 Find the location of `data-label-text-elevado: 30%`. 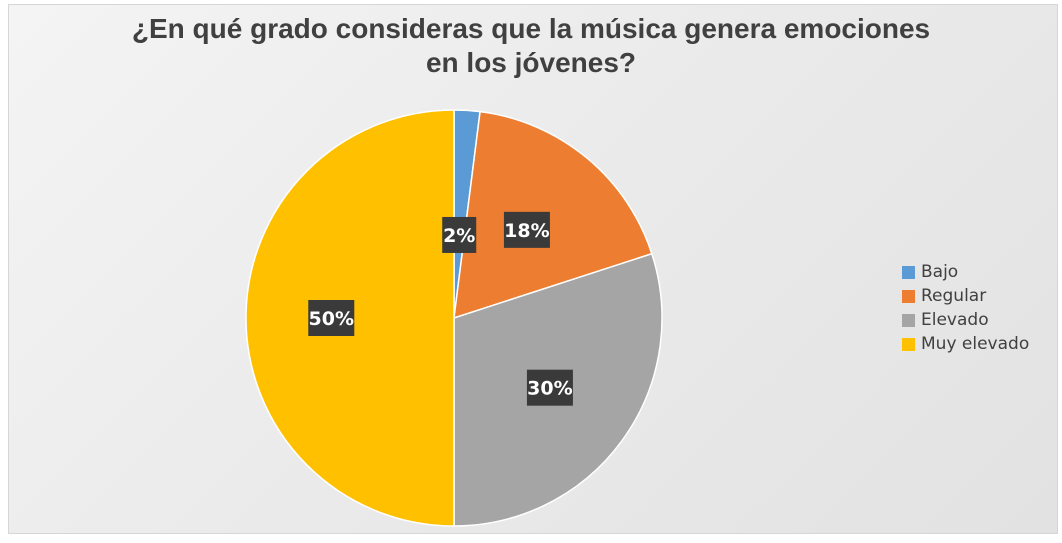

data-label-text-elevado: 30% is located at coordinates (549, 389).